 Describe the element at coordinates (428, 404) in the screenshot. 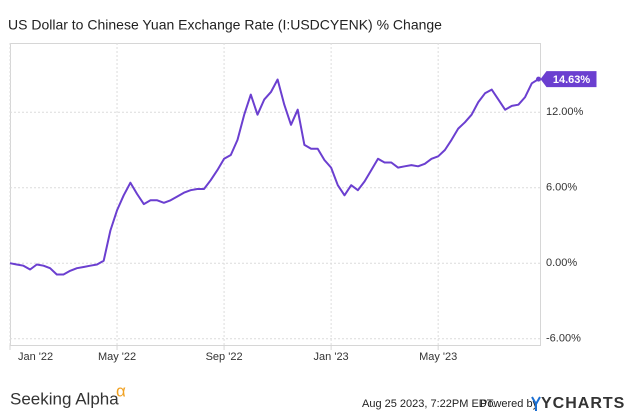

I see `timestamp: Aug 25 2023, 7:22PM EDT.` at that location.